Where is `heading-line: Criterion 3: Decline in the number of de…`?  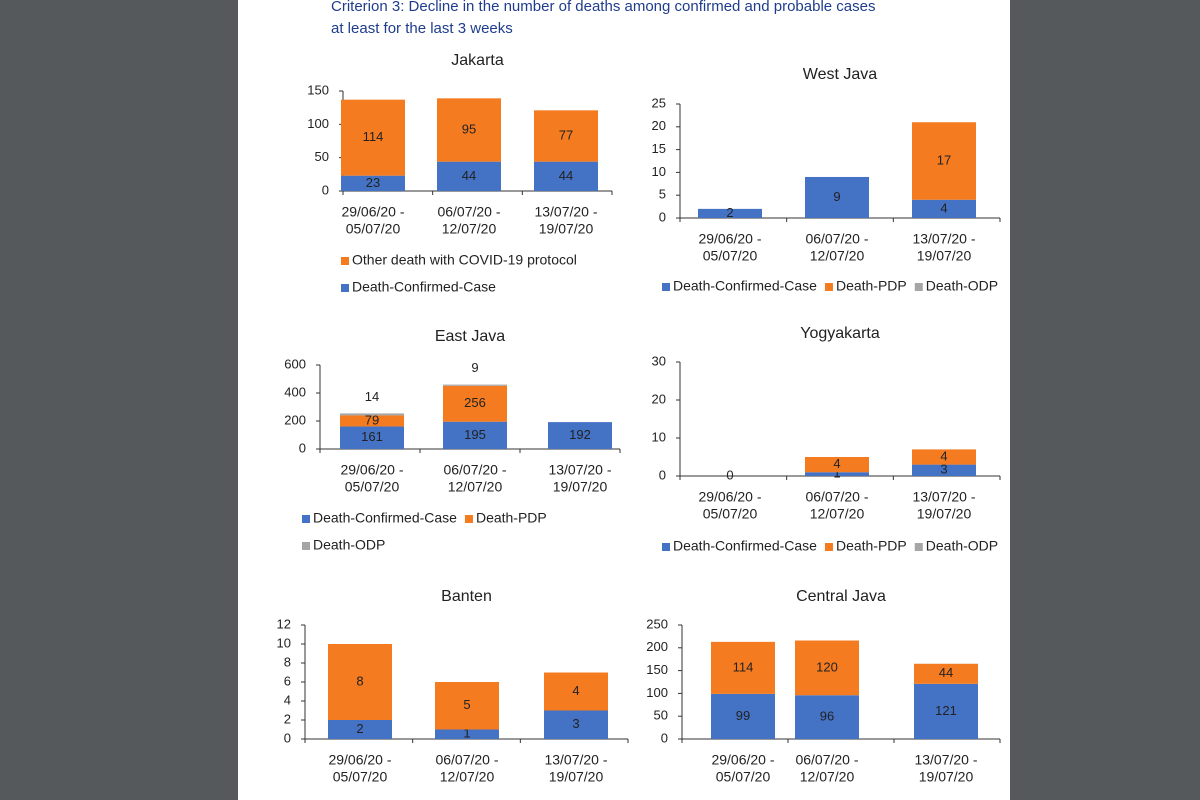
heading-line: Criterion 3: Decline in the number of de… is located at coordinates (603, 7).